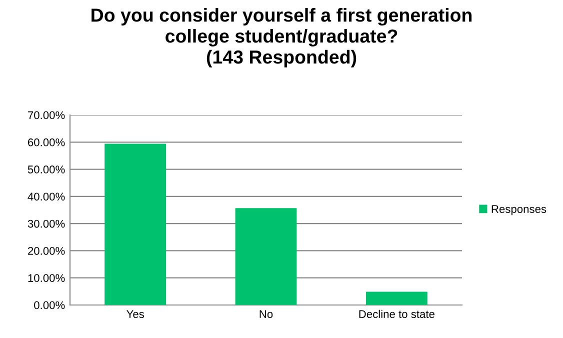 This screenshot has height=338, width=563. What do you see at coordinates (46, 250) in the screenshot?
I see `y-tick-label: 20.00%` at bounding box center [46, 250].